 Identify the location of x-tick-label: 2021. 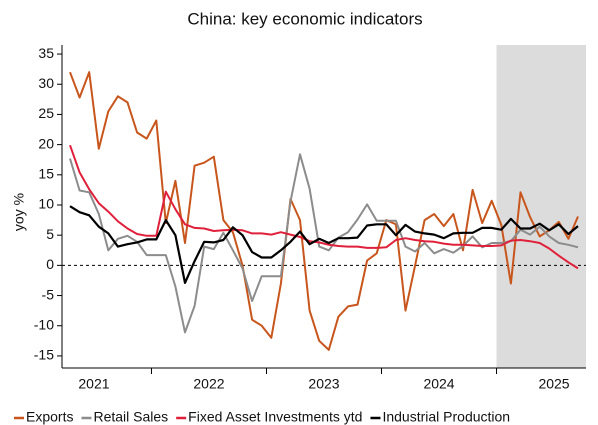
(93, 384).